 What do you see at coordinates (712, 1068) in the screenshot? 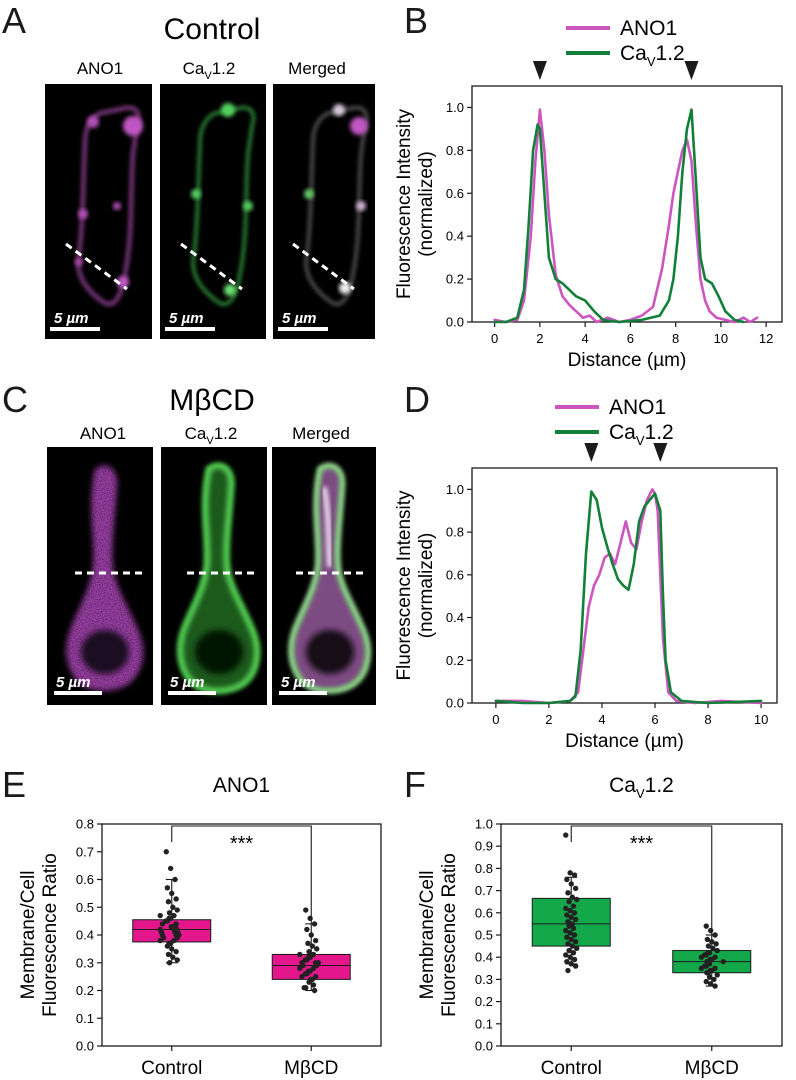
I see `category-label: MβCD` at bounding box center [712, 1068].